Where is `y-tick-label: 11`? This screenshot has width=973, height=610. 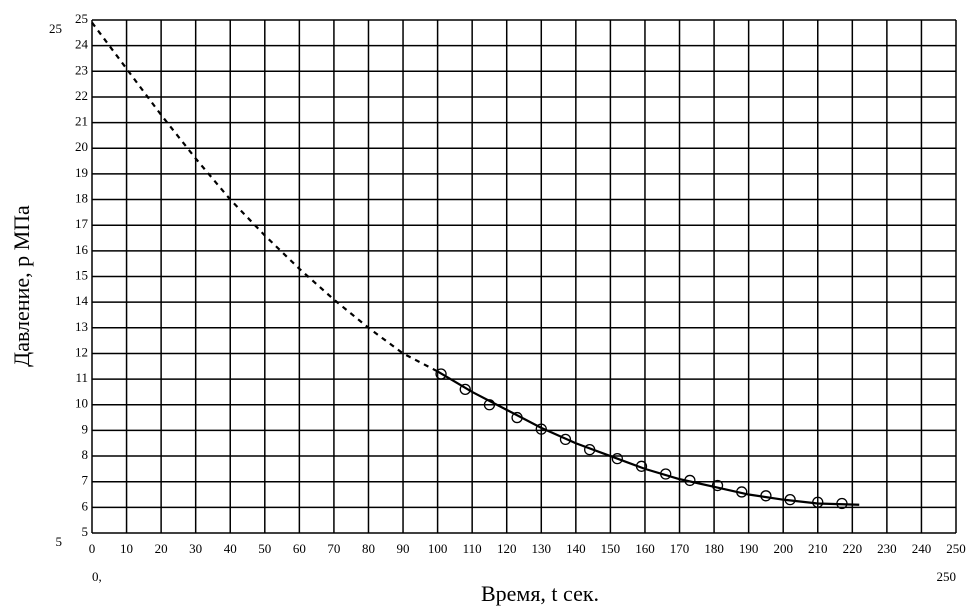
y-tick-label: 11 is located at coordinates (81, 377).